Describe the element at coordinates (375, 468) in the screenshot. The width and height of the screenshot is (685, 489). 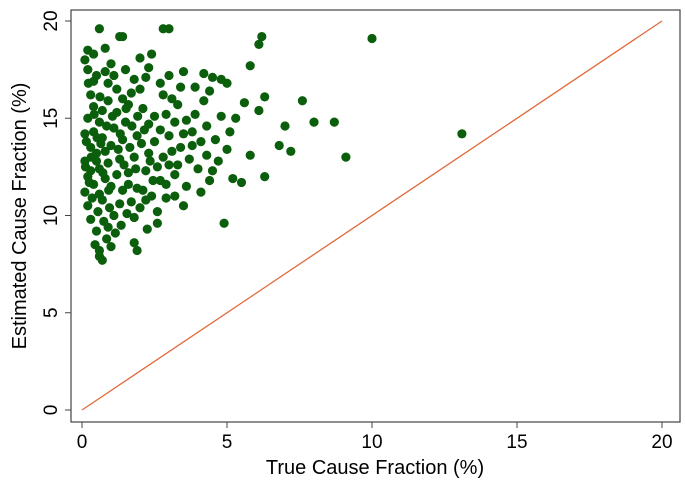
I see `x-axis-label: True Cause Fraction (%)` at that location.